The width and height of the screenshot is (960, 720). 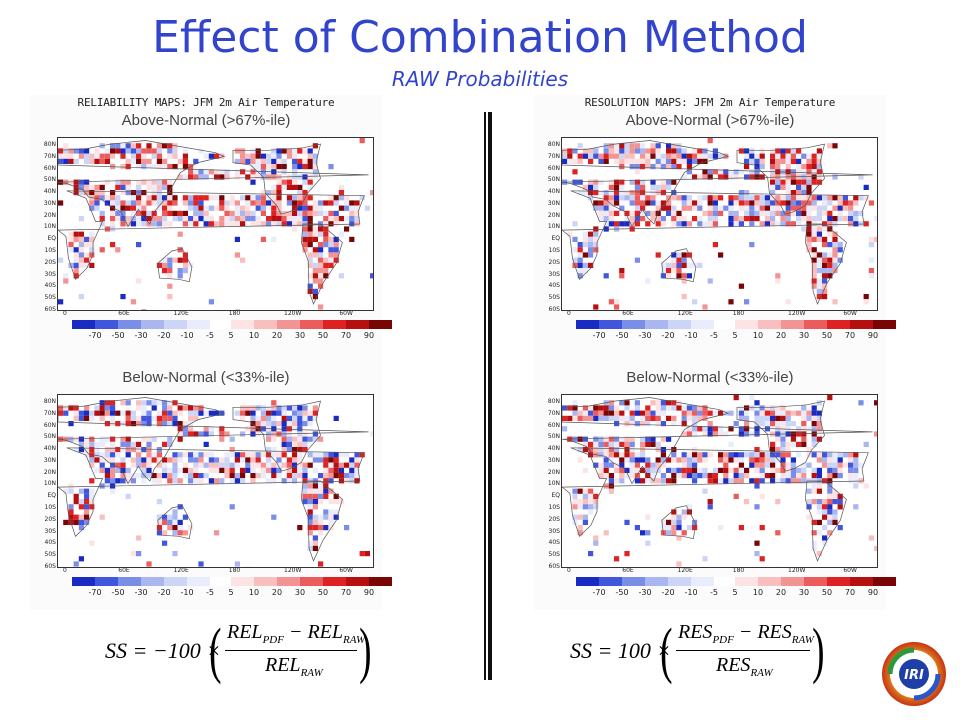 What do you see at coordinates (346, 335) in the screenshot?
I see `colorbar-label: 70` at bounding box center [346, 335].